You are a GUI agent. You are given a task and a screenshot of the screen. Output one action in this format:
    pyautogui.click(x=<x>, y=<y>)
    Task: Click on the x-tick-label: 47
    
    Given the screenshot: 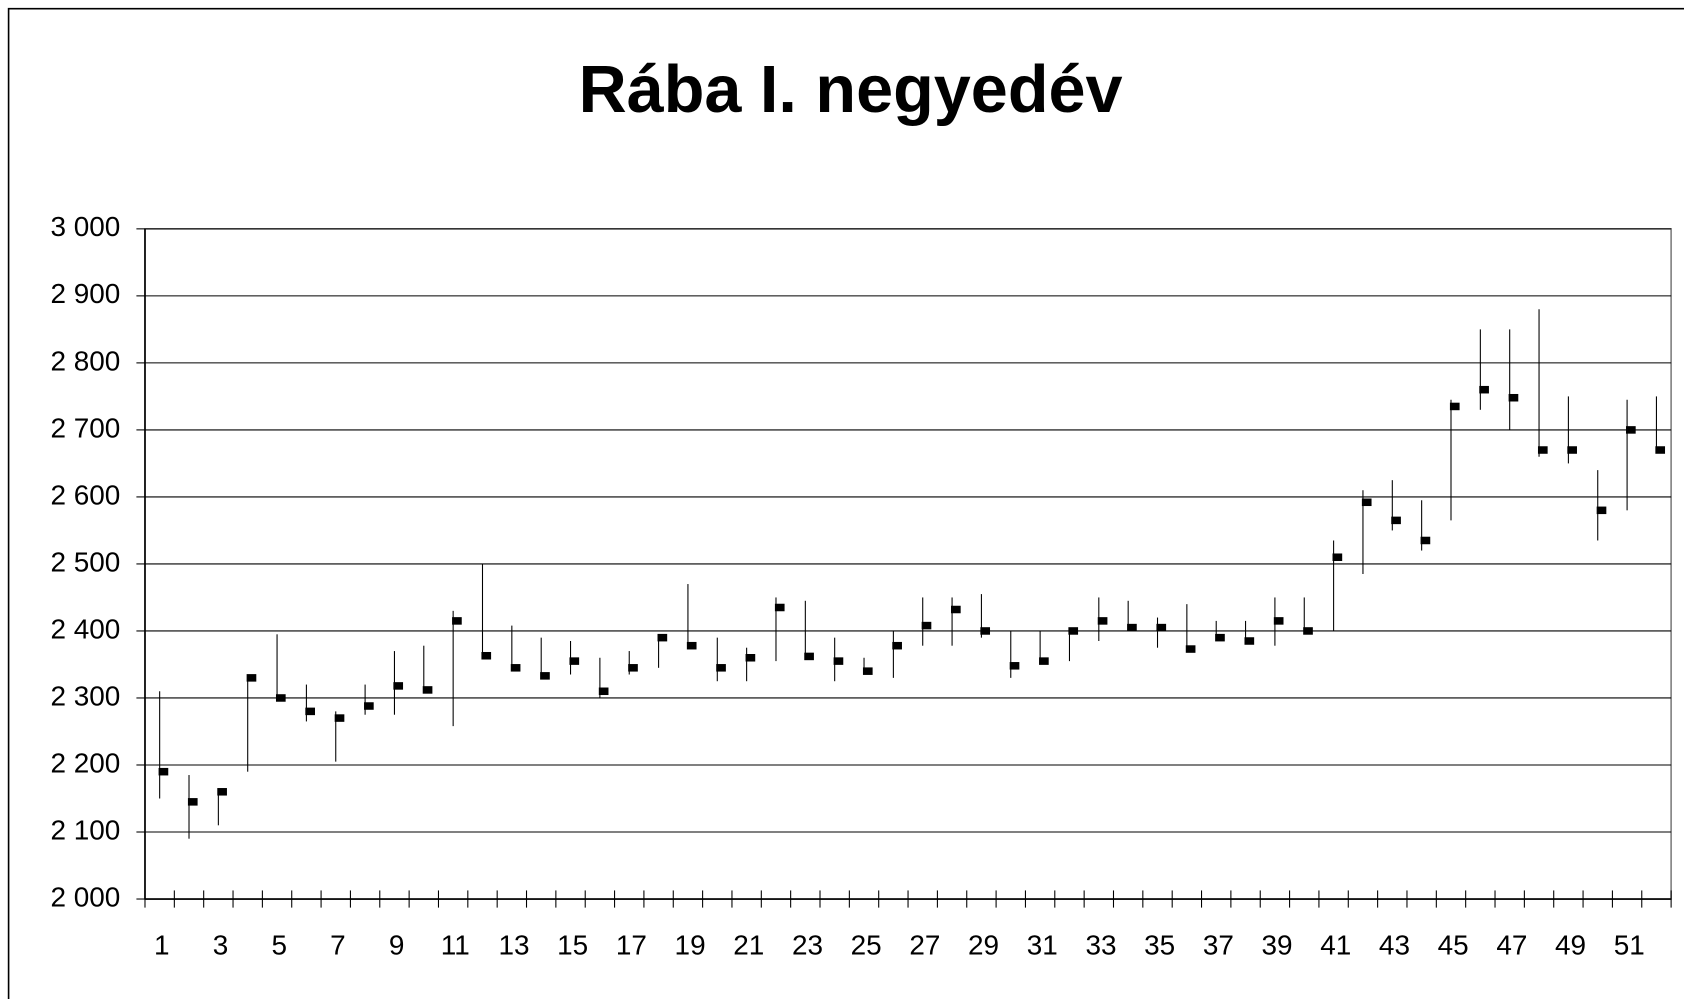 What is the action you would take?
    pyautogui.click(x=1511, y=945)
    